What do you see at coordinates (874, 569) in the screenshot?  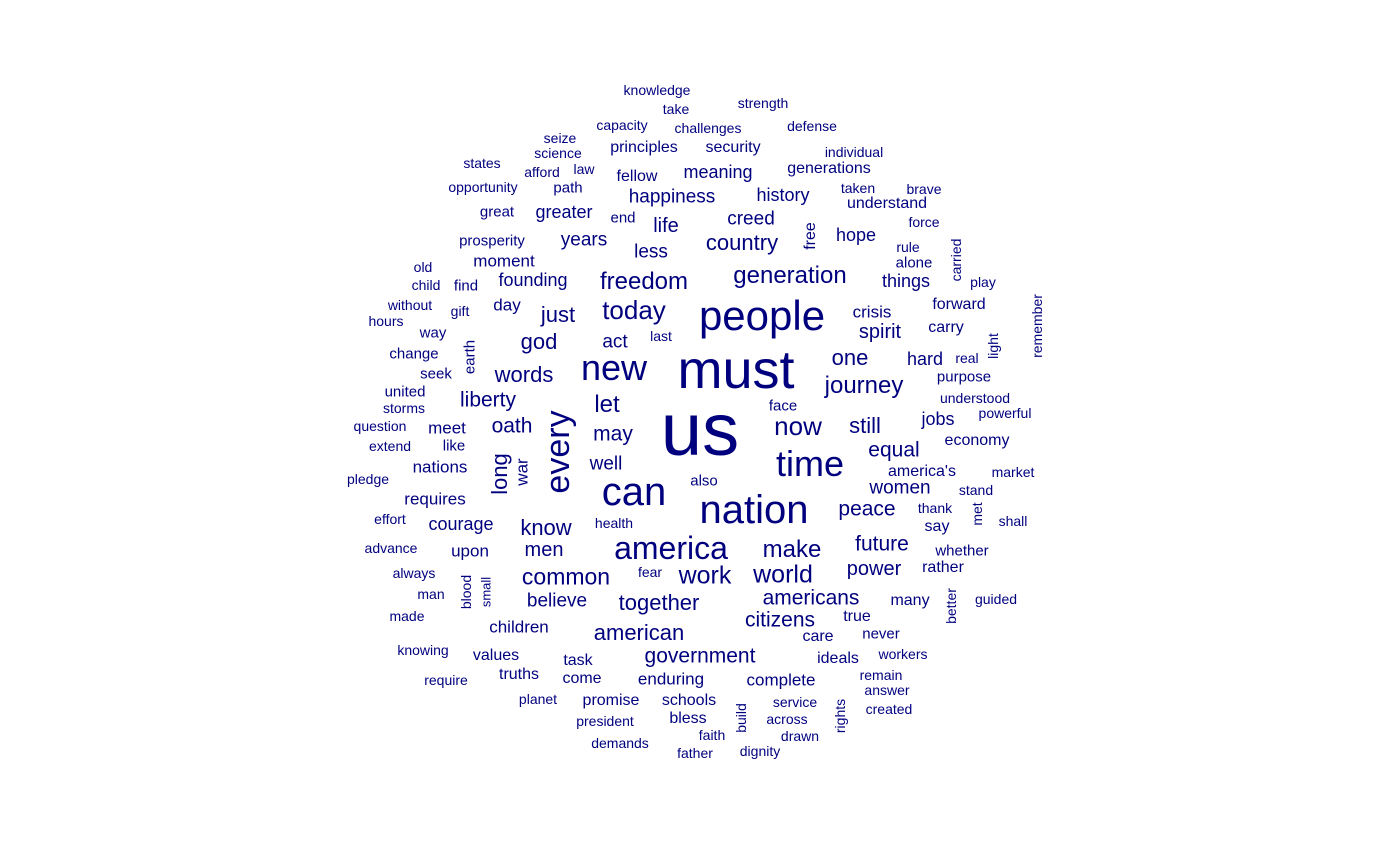 I see `cloud-word: power` at bounding box center [874, 569].